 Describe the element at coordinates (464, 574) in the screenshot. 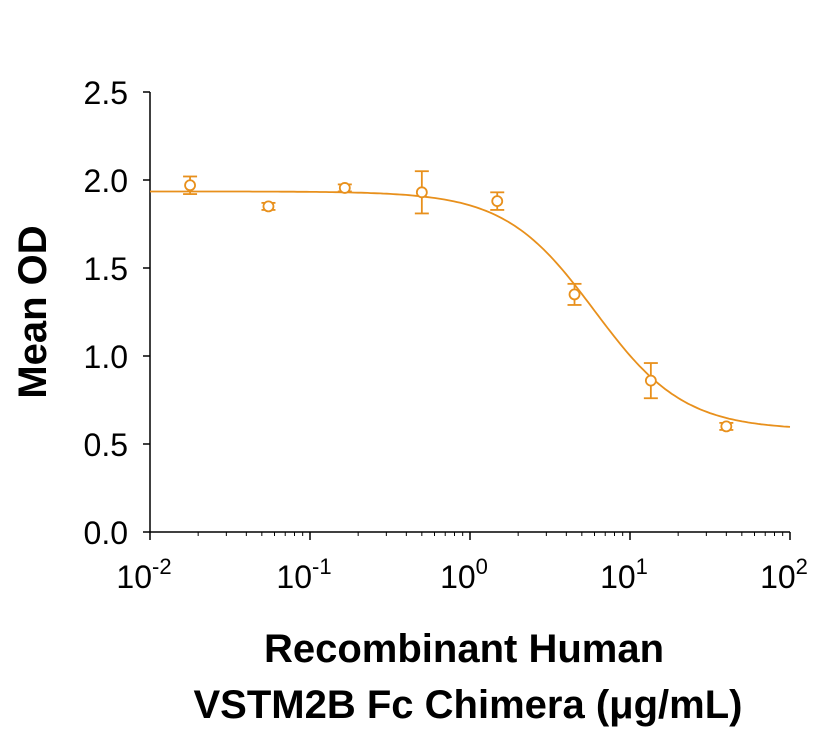

I see `x-tick-label: 10⁰` at that location.